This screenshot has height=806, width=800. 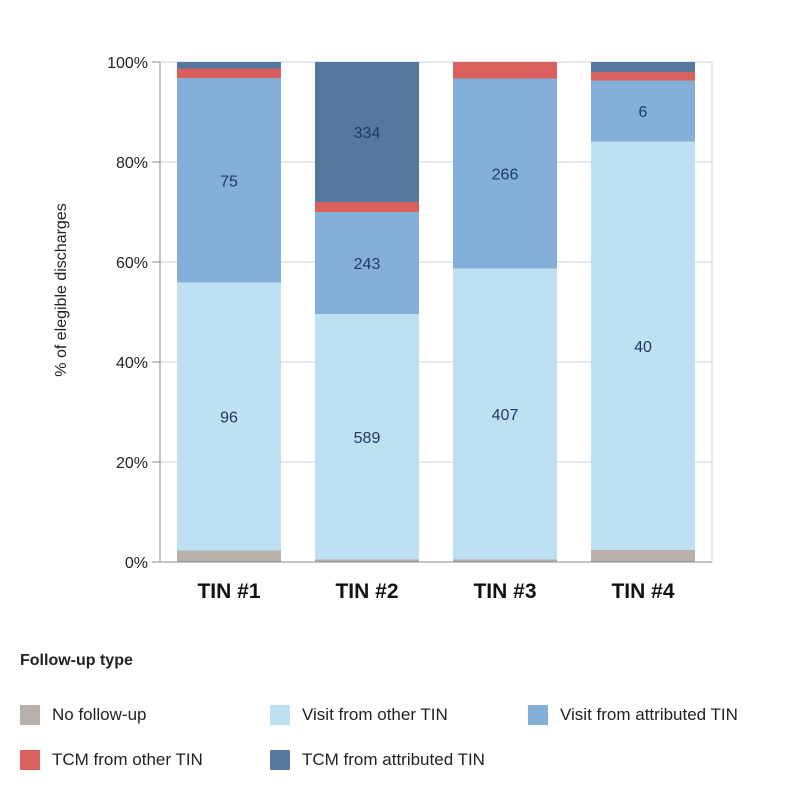 I want to click on legend-item: No follow-up, so click(x=83, y=715).